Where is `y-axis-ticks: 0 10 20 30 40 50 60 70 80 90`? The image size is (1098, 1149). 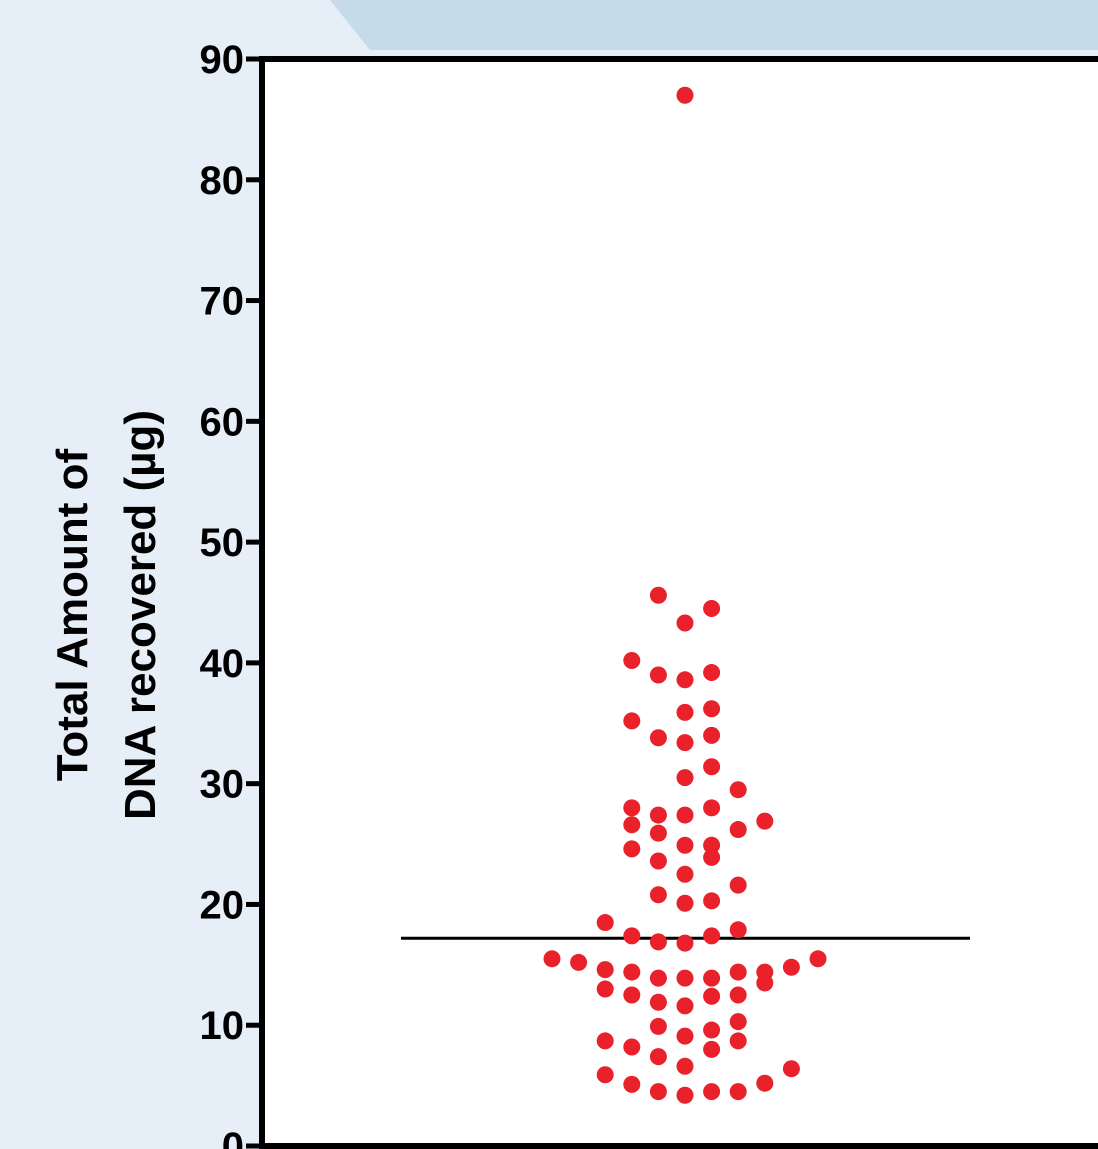
y-axis-ticks: 0 10 20 30 40 50 60 70 80 90 is located at coordinates (231, 593).